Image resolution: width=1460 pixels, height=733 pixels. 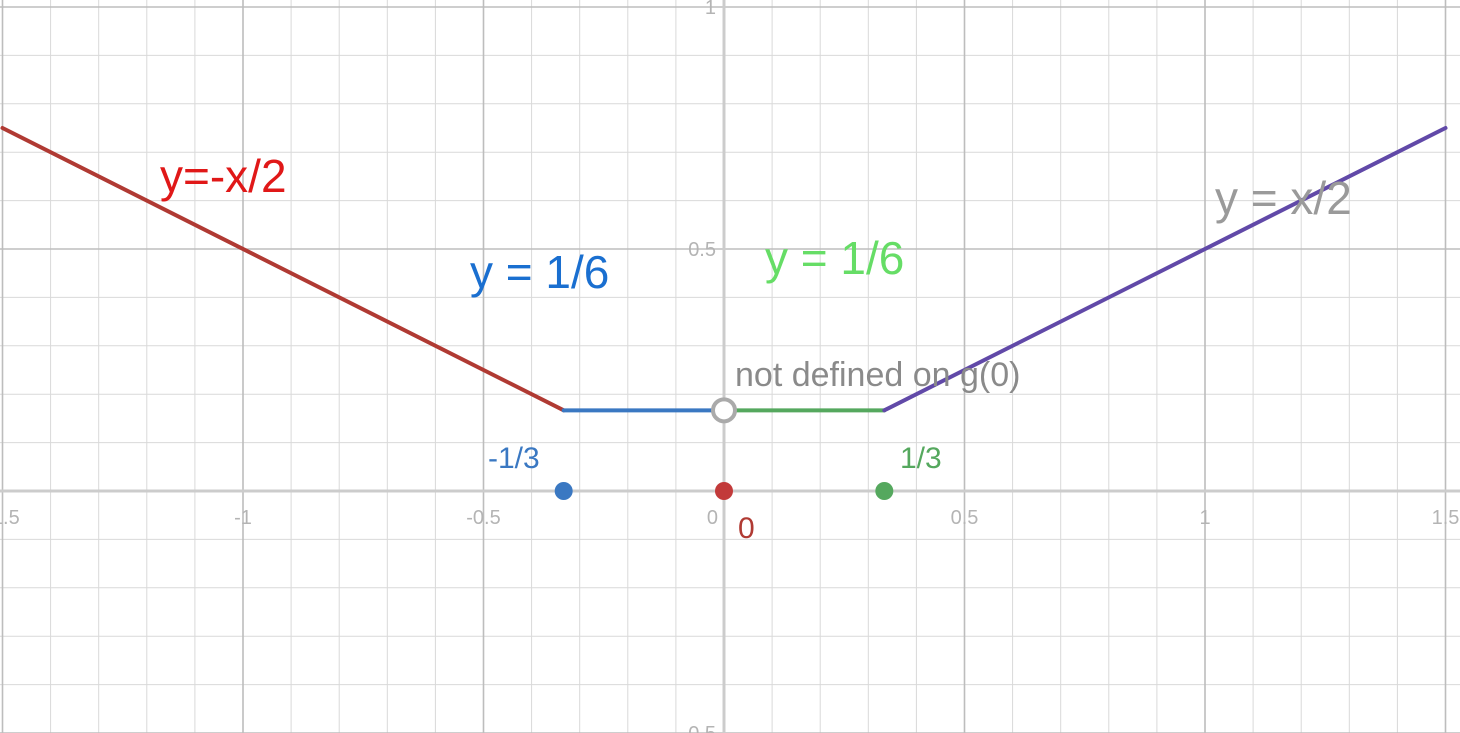 I want to click on annotation-half-x: y = x/2, so click(x=1283, y=198).